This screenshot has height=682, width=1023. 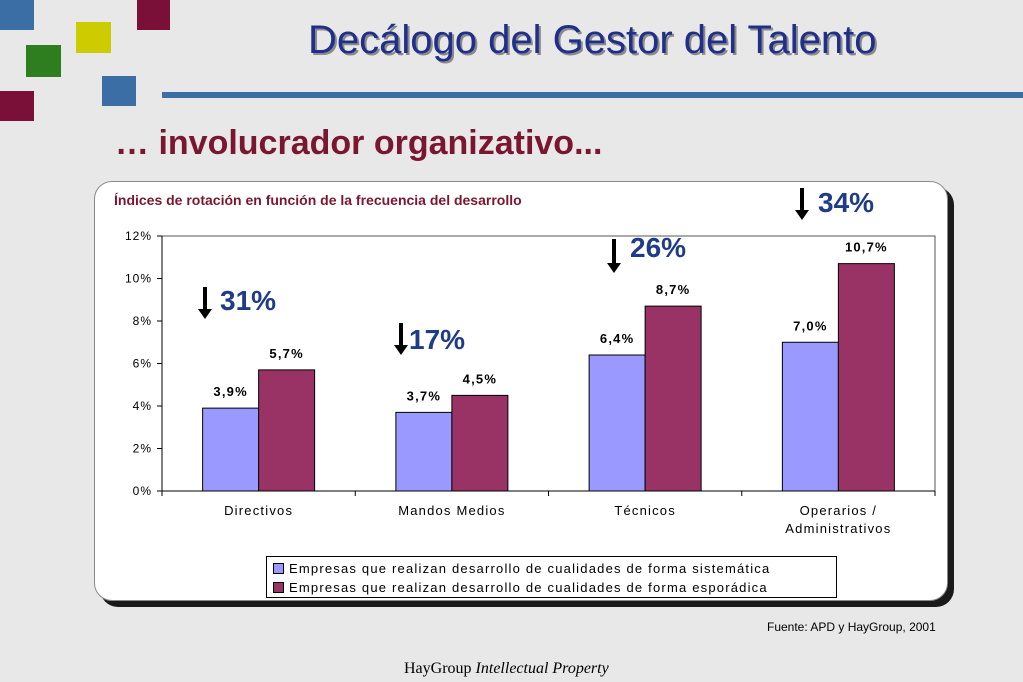 I want to click on x-tick-label: Operarios /, so click(x=839, y=510).